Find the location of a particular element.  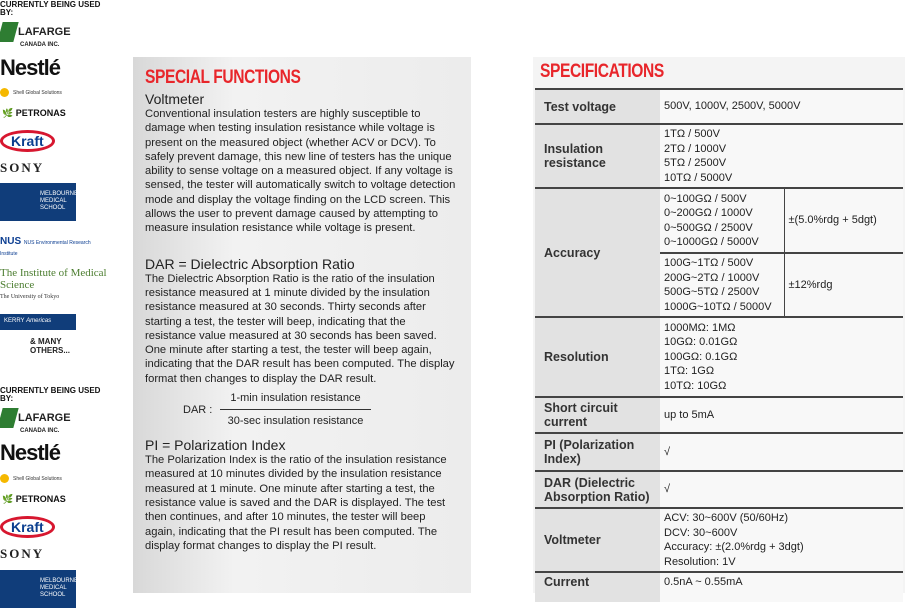

specifications-title: SPECIFICATIONS is located at coordinates (602, 71).